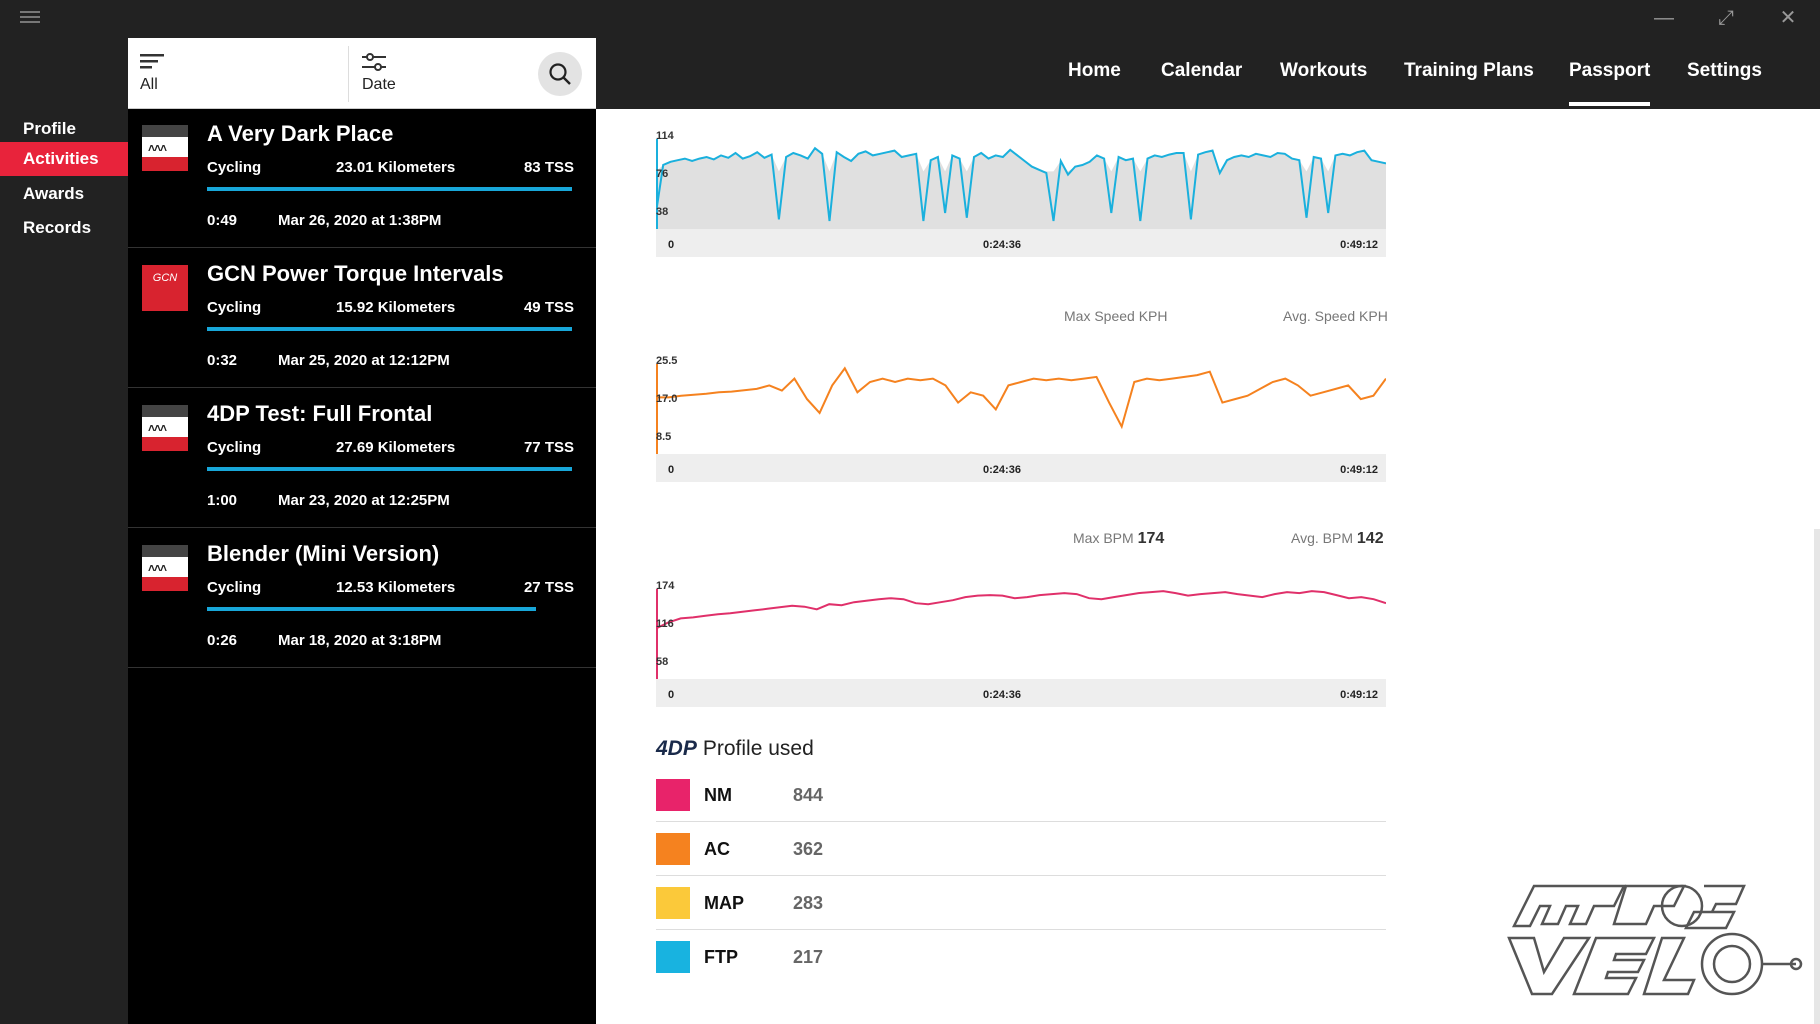 The height and width of the screenshot is (1024, 1820). I want to click on activity-date: Mar 18, 2020 at 3:18PM, so click(360, 640).